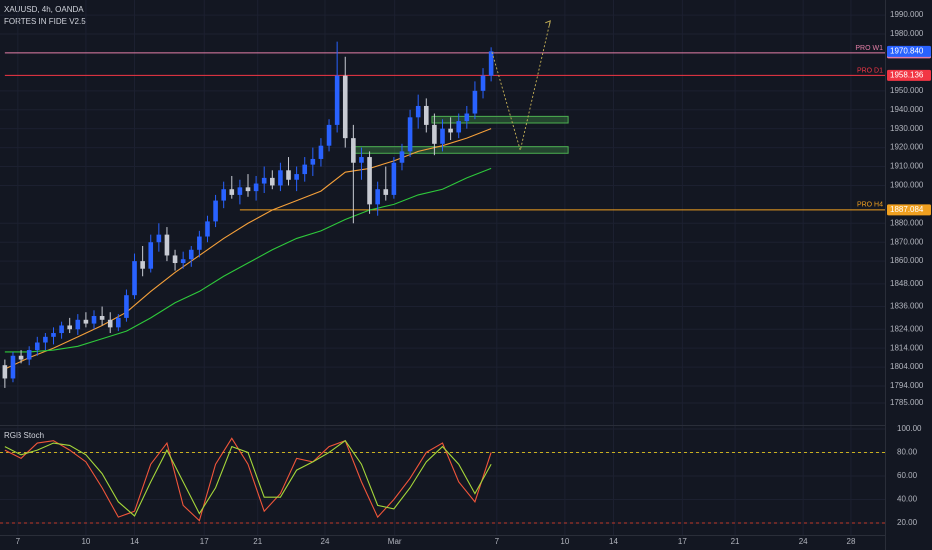 The image size is (932, 550). What do you see at coordinates (907, 90) in the screenshot?
I see `y-tick-label: 1950.000` at bounding box center [907, 90].